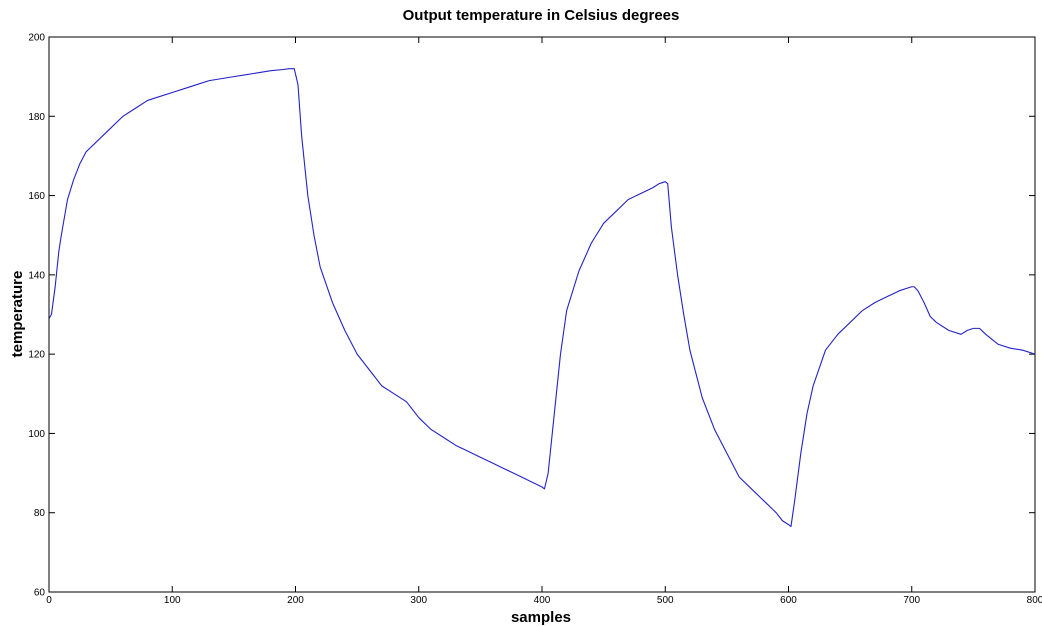 The image size is (1042, 626). I want to click on x-tick-label: 400, so click(542, 600).